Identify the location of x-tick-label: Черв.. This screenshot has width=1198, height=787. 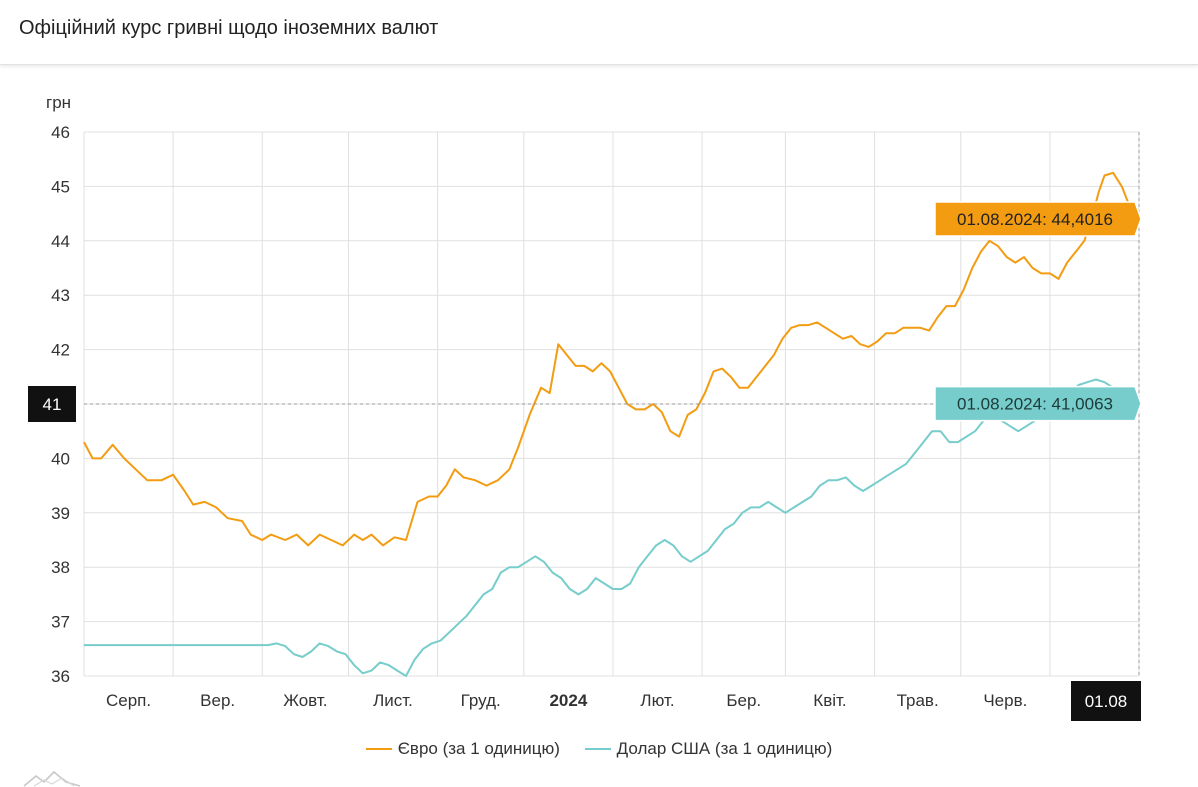
(1005, 700).